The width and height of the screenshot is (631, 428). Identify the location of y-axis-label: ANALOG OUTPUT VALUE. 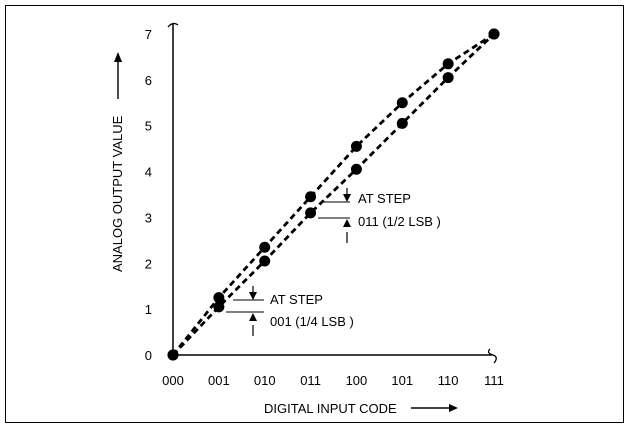
(117, 193).